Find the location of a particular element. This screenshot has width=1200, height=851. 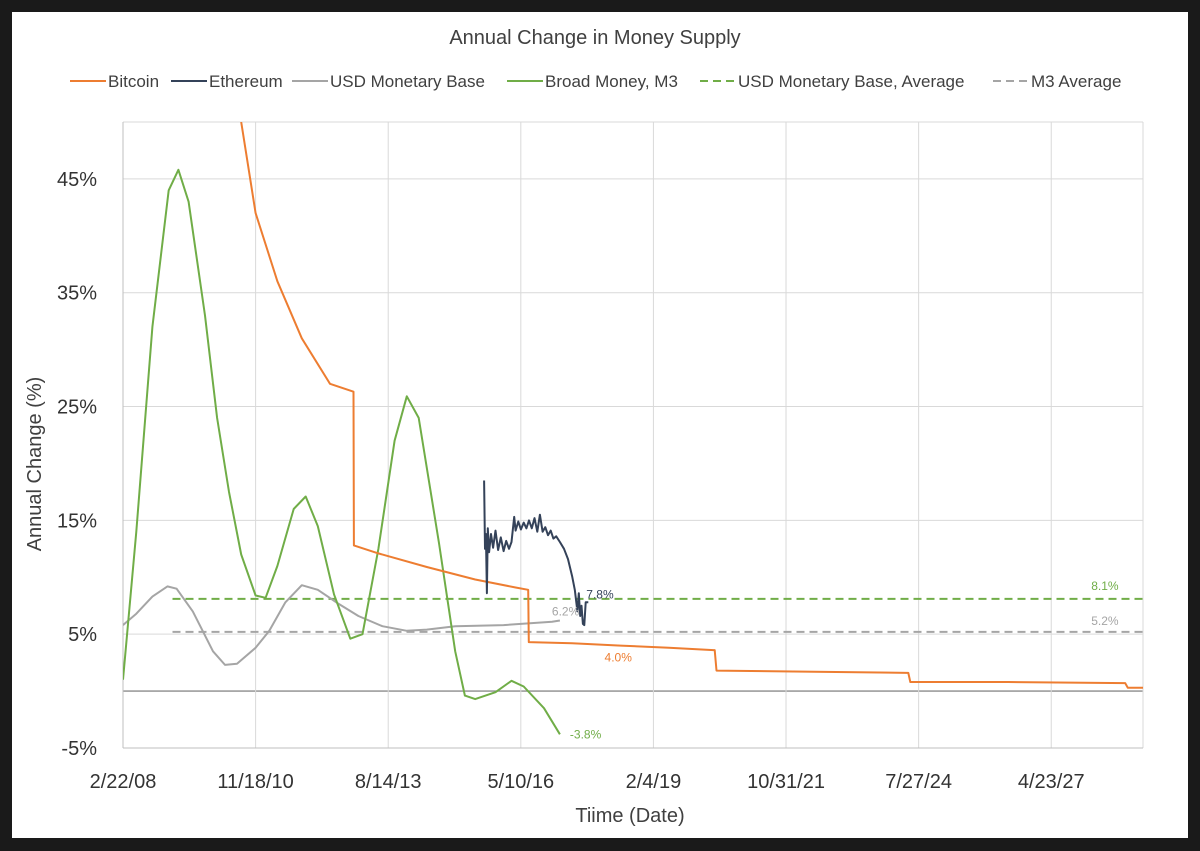

x-tick-label: 5/10/16 is located at coordinates (520, 782).